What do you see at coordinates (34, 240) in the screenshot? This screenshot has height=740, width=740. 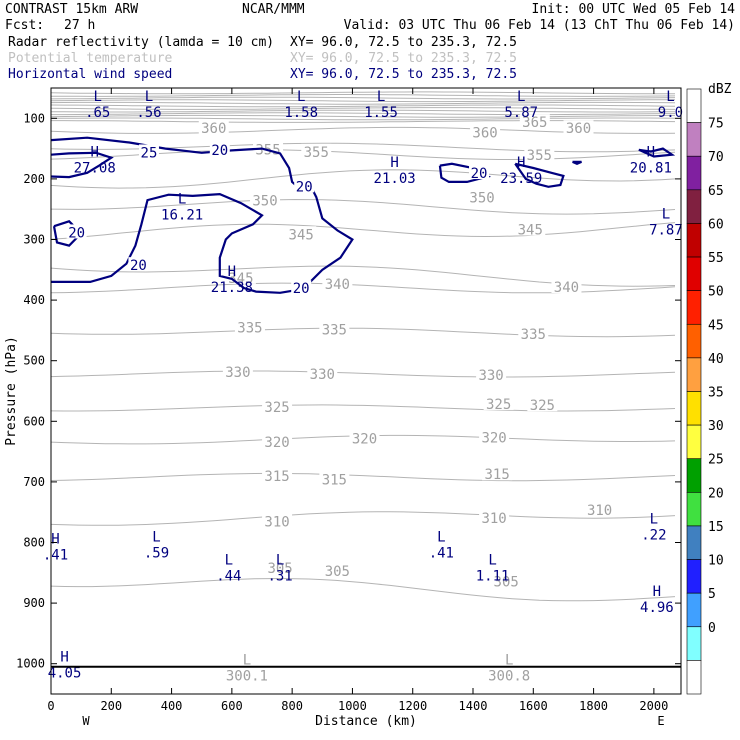 I see `y-tick-label: 300` at bounding box center [34, 240].